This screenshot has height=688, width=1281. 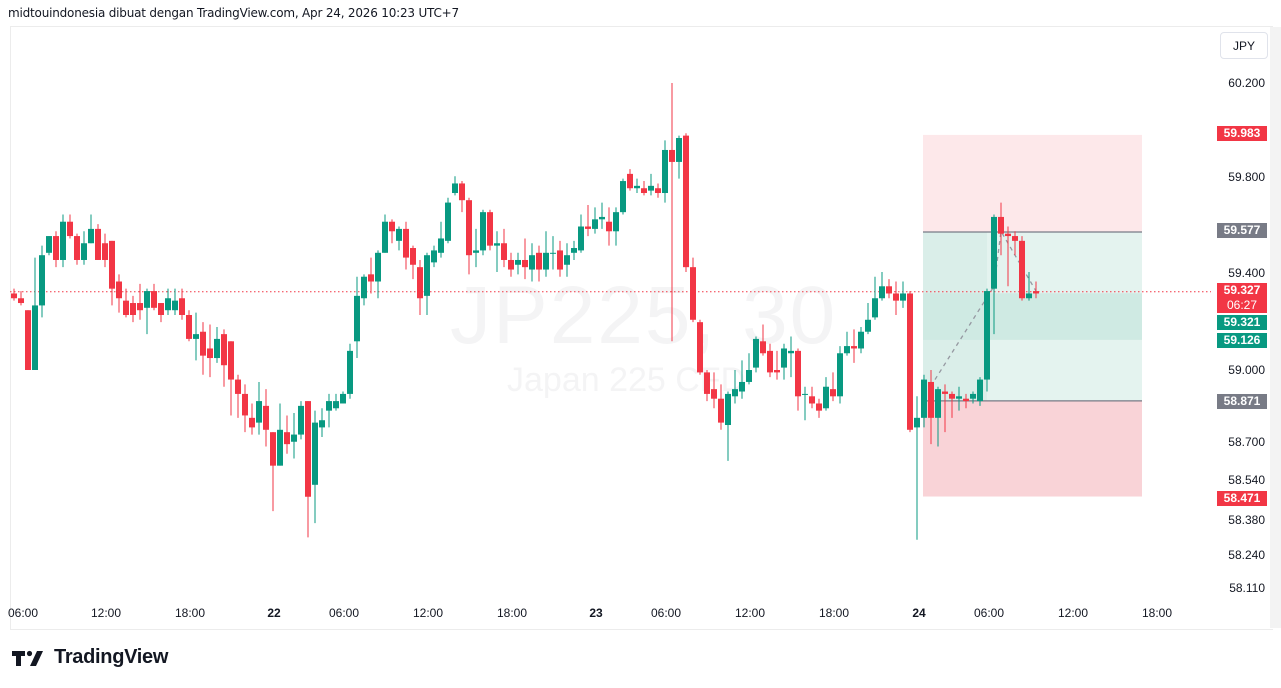 What do you see at coordinates (1242, 322) in the screenshot?
I see `price-label: 59.321` at bounding box center [1242, 322].